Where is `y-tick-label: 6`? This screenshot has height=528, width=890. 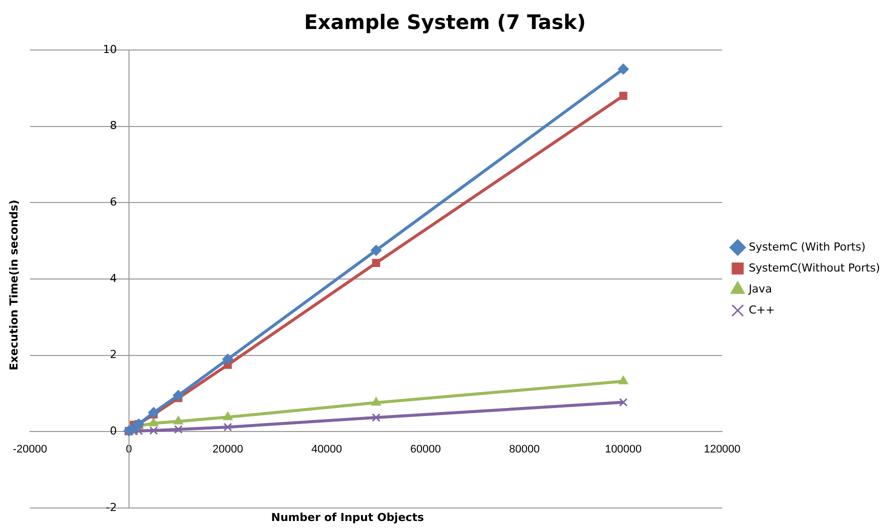
y-tick-label: 6 is located at coordinates (113, 202).